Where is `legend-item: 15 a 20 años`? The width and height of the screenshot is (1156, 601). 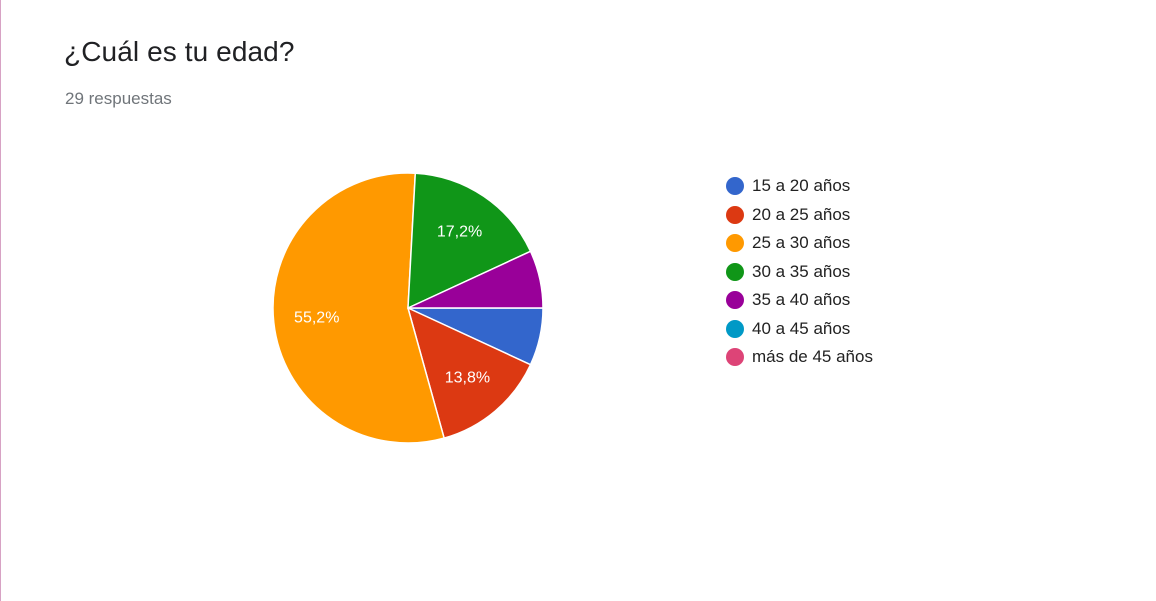 legend-item: 15 a 20 años is located at coordinates (799, 186).